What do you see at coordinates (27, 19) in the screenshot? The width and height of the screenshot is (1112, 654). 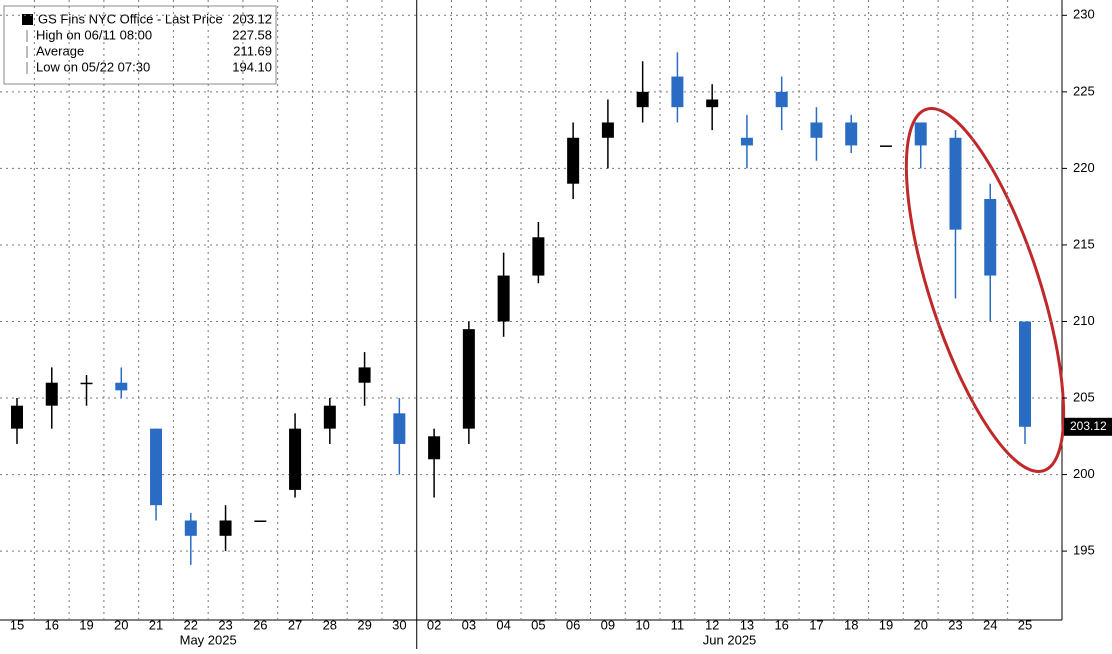 I see `legend-swatch` at bounding box center [27, 19].